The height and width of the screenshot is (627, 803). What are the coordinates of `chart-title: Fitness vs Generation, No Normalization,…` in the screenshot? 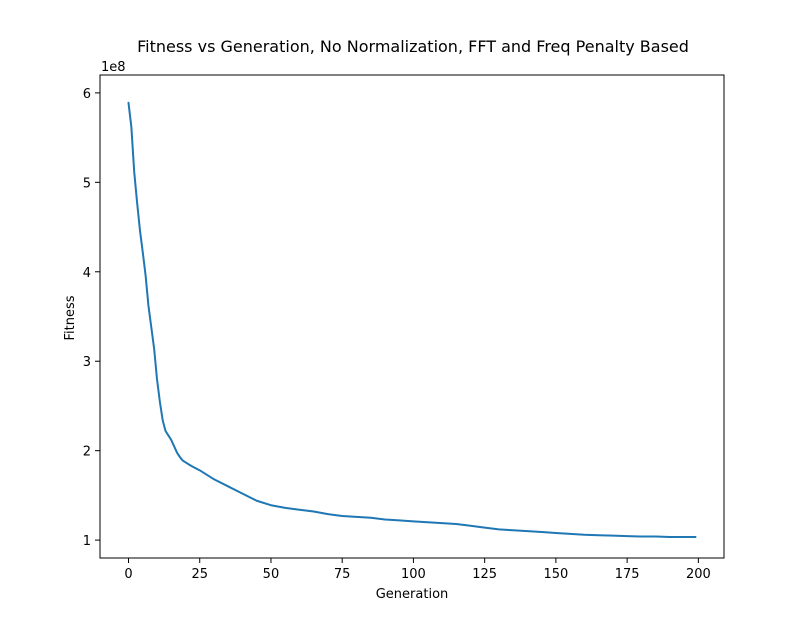 It's located at (413, 46).